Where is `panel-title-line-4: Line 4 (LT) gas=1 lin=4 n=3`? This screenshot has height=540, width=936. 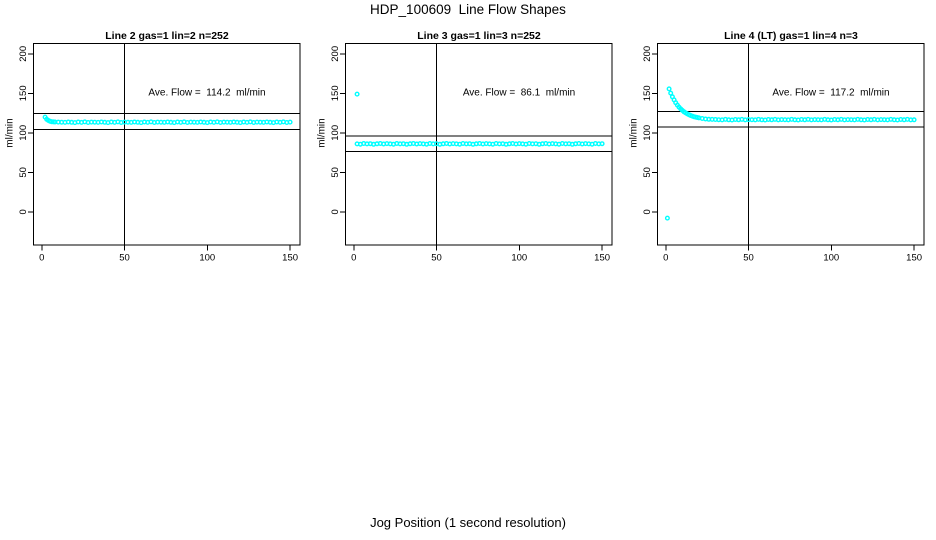 panel-title-line-4: Line 4 (LT) gas=1 lin=4 n=3 is located at coordinates (791, 36).